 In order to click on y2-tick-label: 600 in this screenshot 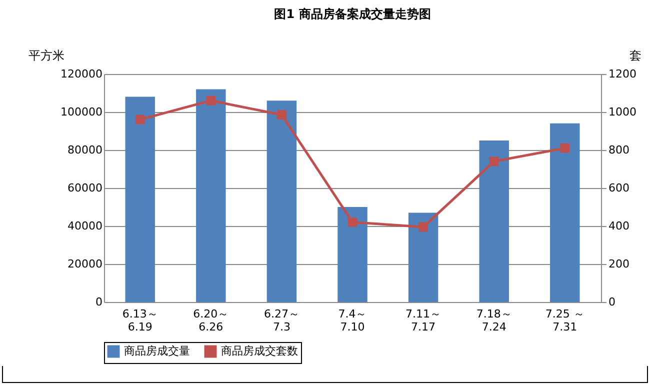, I will do `click(619, 188)`.